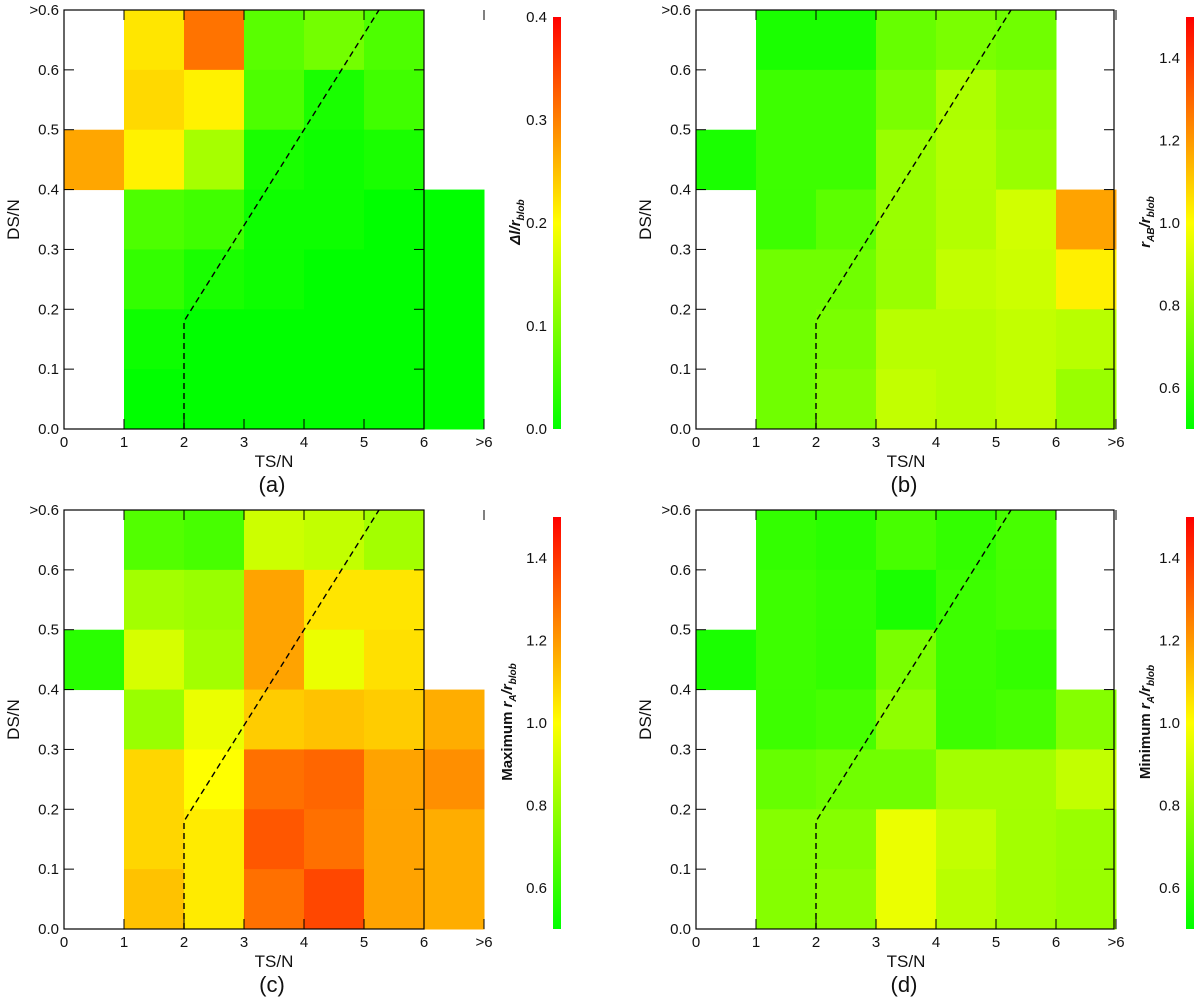 This screenshot has height=999, width=1200. What do you see at coordinates (905, 719) in the screenshot?
I see `plot-frame` at bounding box center [905, 719].